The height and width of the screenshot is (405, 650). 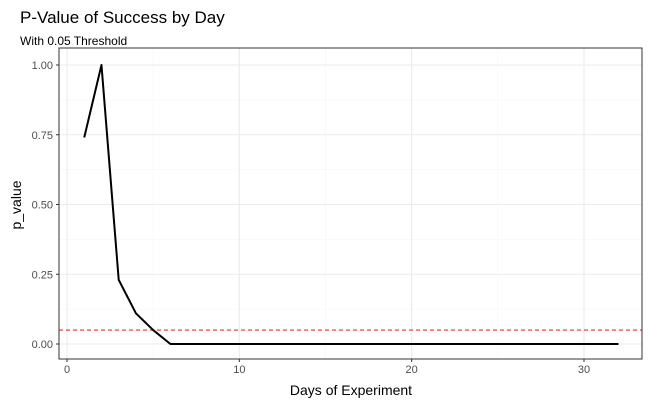 What do you see at coordinates (42, 66) in the screenshot?
I see `y-tick-label: 1.00` at bounding box center [42, 66].